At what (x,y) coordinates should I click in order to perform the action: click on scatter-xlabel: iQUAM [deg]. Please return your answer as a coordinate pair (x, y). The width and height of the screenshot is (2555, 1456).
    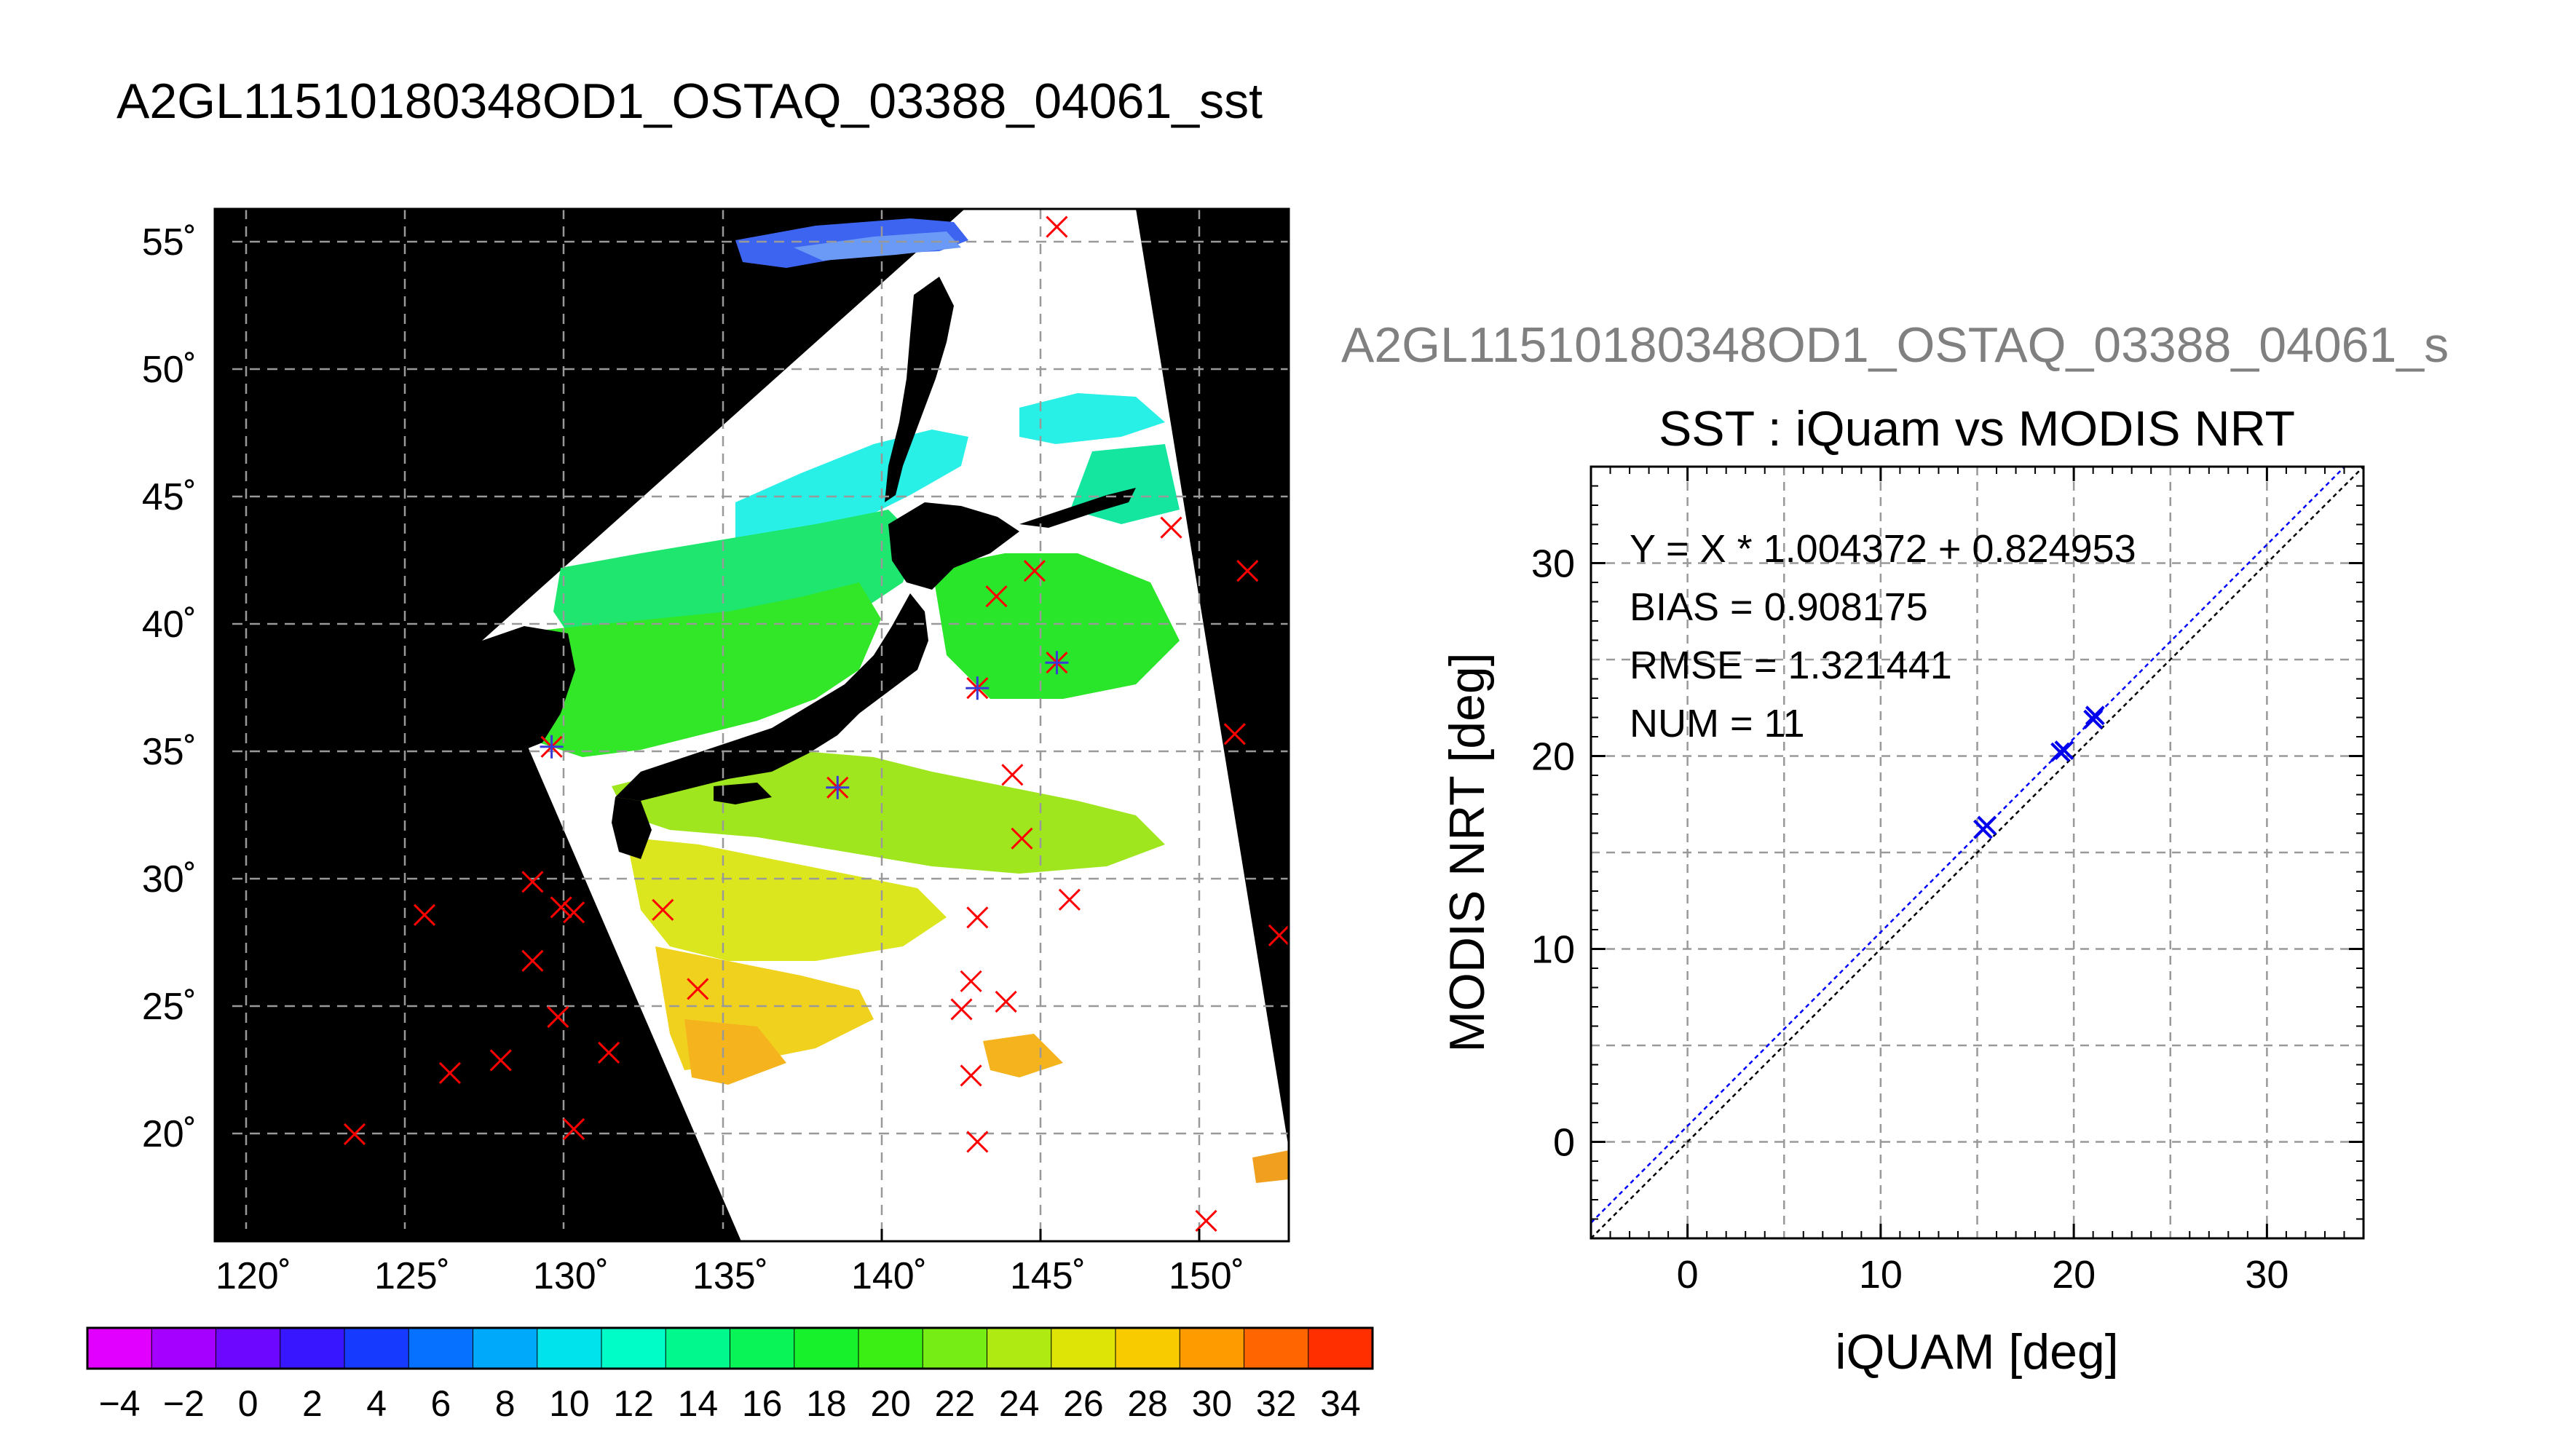
    Looking at the image, I should click on (1976, 1352).